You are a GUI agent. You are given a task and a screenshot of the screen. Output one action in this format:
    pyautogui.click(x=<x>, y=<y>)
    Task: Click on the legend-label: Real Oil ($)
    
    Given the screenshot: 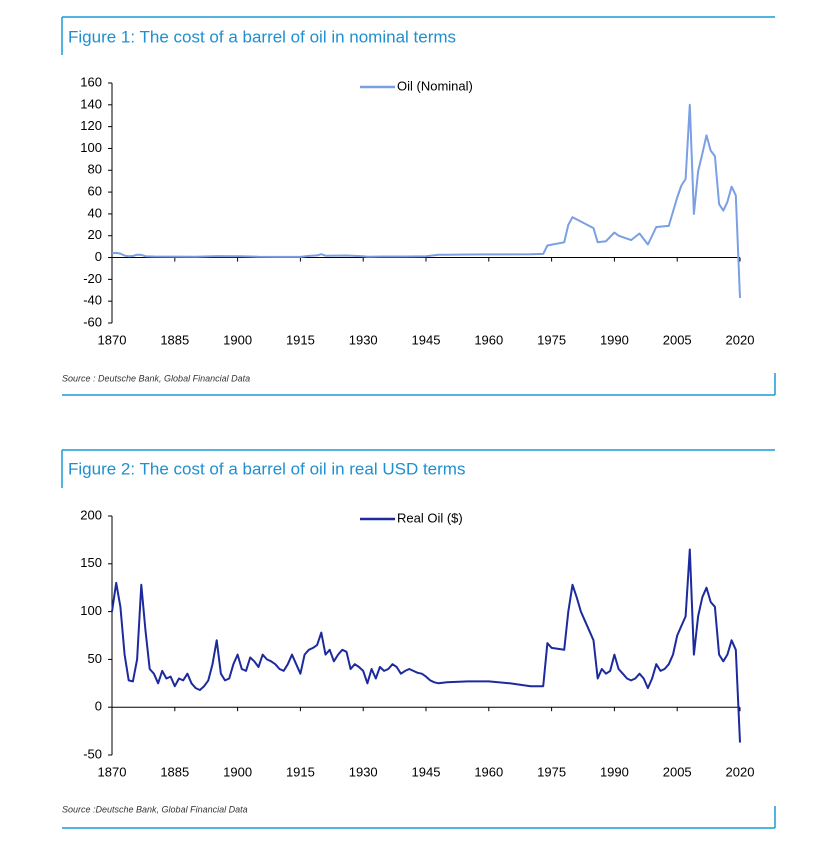 What is the action you would take?
    pyautogui.click(x=430, y=517)
    